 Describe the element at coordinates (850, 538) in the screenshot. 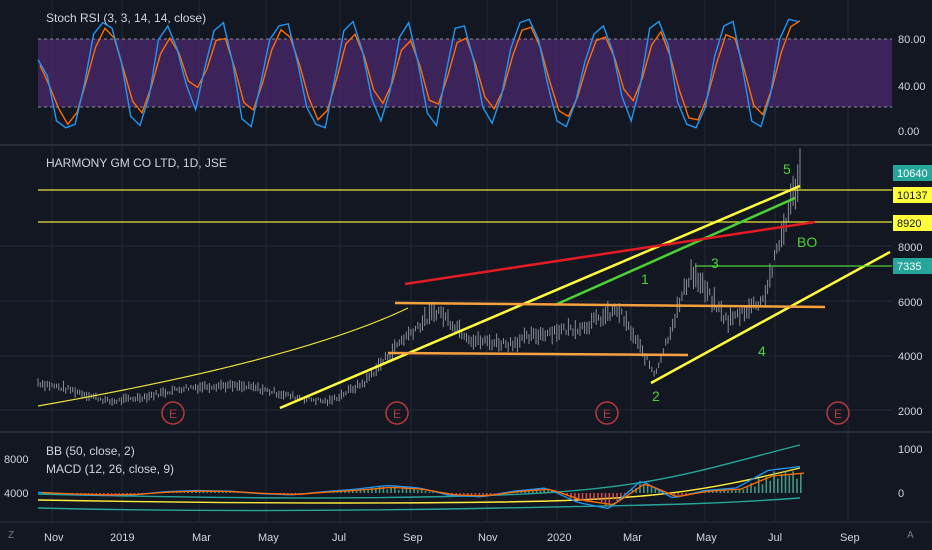

I see `x-label-sep-2020: Sep` at that location.